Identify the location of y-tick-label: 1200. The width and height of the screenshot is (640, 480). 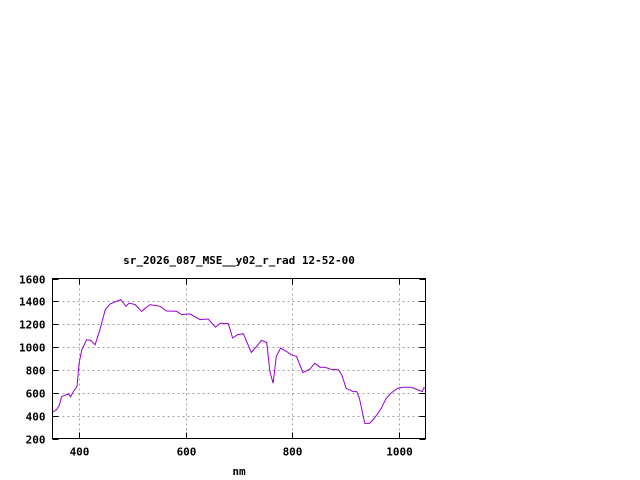
(32, 325).